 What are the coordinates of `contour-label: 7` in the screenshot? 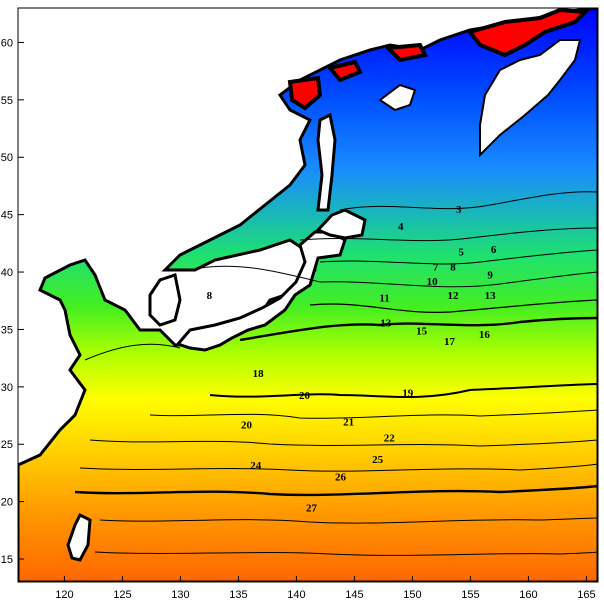 It's located at (436, 267).